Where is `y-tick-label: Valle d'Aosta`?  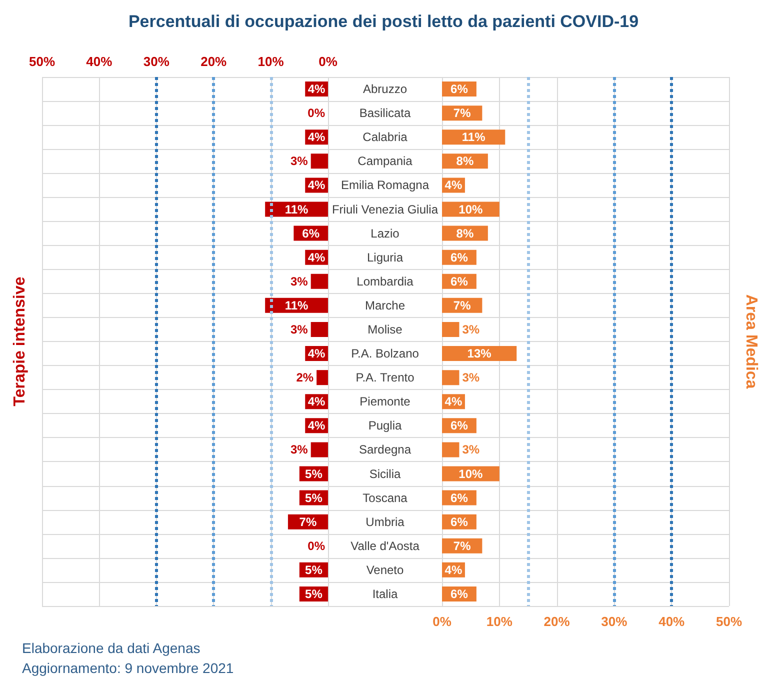 y-tick-label: Valle d'Aosta is located at coordinates (385, 545).